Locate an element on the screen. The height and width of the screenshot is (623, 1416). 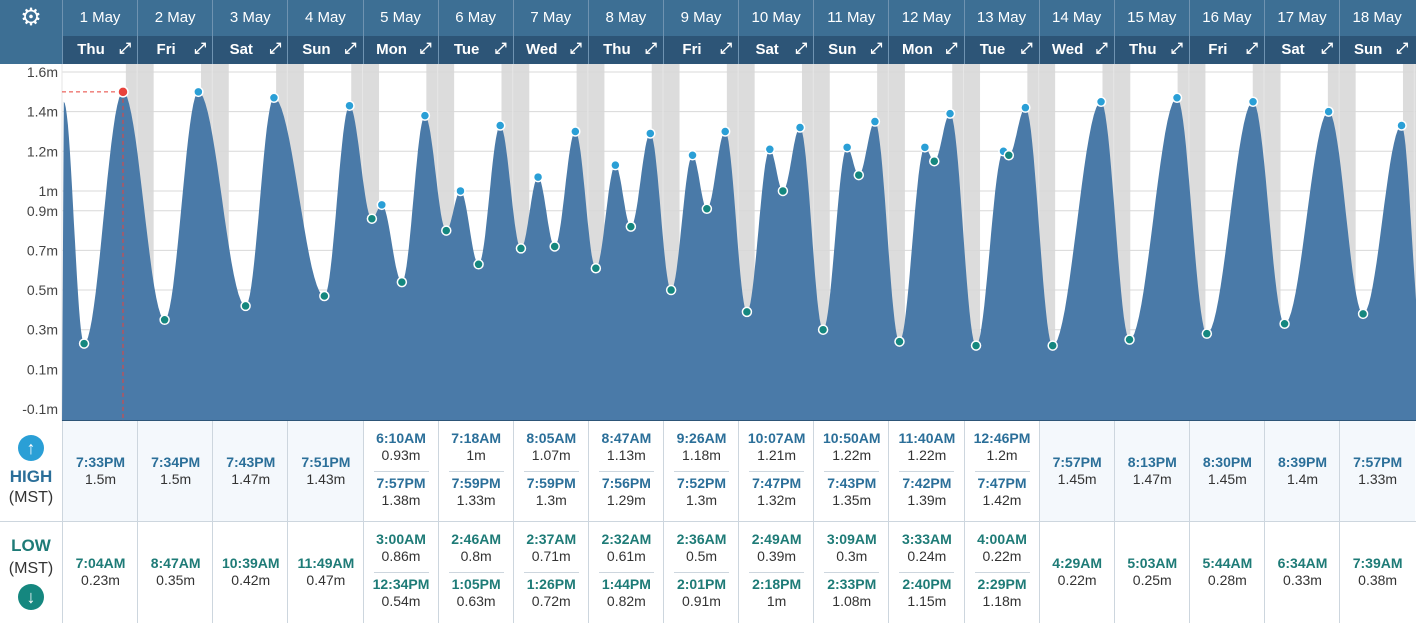
tide-height: 1.18m is located at coordinates (701, 455).